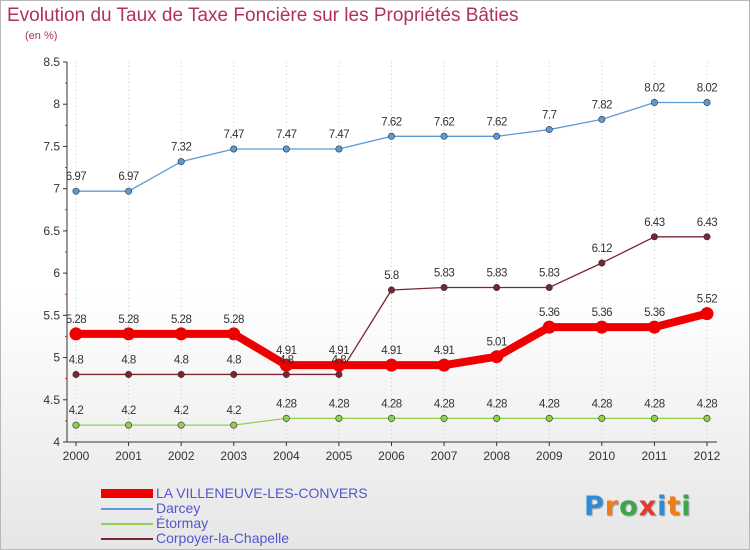  I want to click on x-tick-label: 2000, so click(76, 456).